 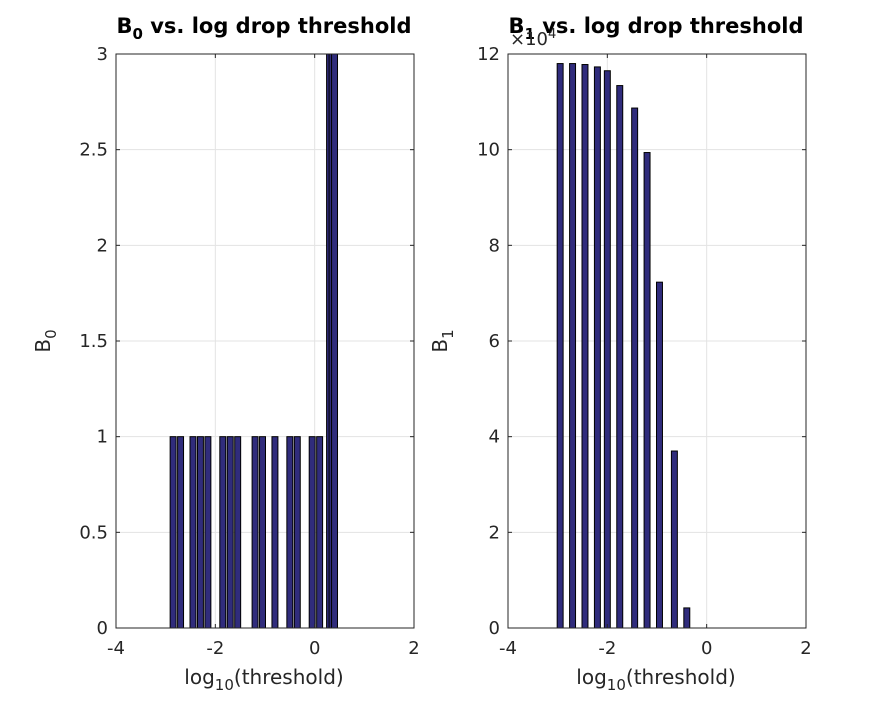 I want to click on y-tick-label: 6, so click(x=494, y=341).